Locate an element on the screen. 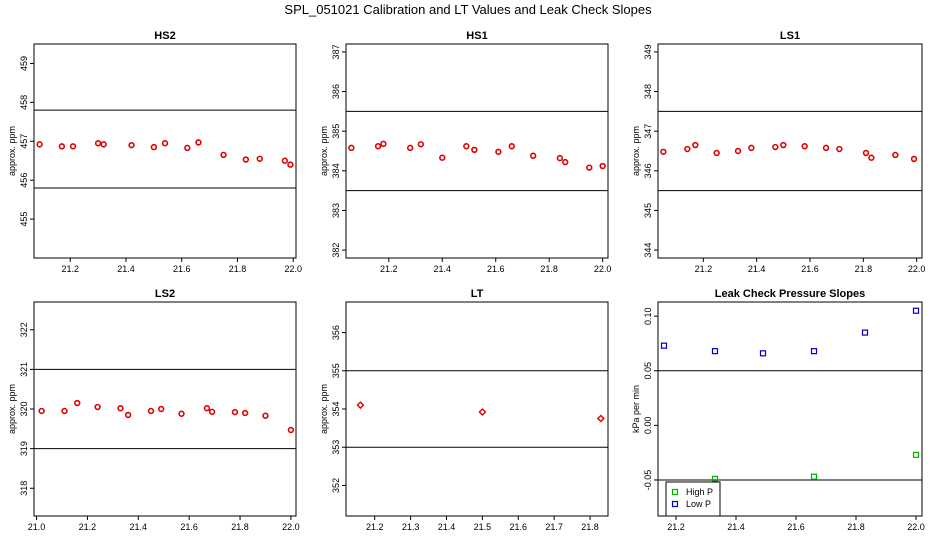  x-tick-label: 21.7 is located at coordinates (554, 527).